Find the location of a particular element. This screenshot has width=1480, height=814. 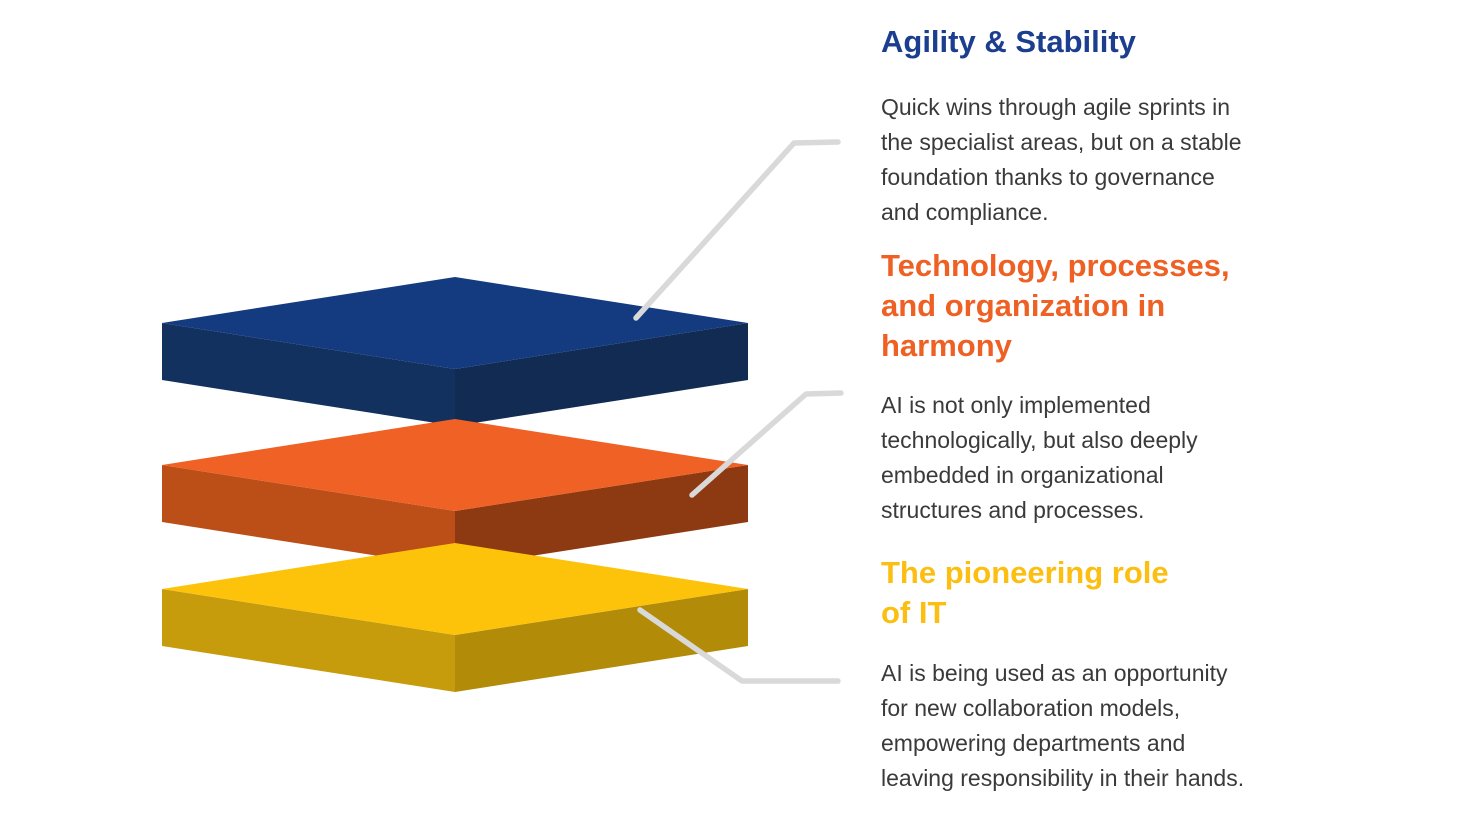

orange-layer-top-face is located at coordinates (455, 465).